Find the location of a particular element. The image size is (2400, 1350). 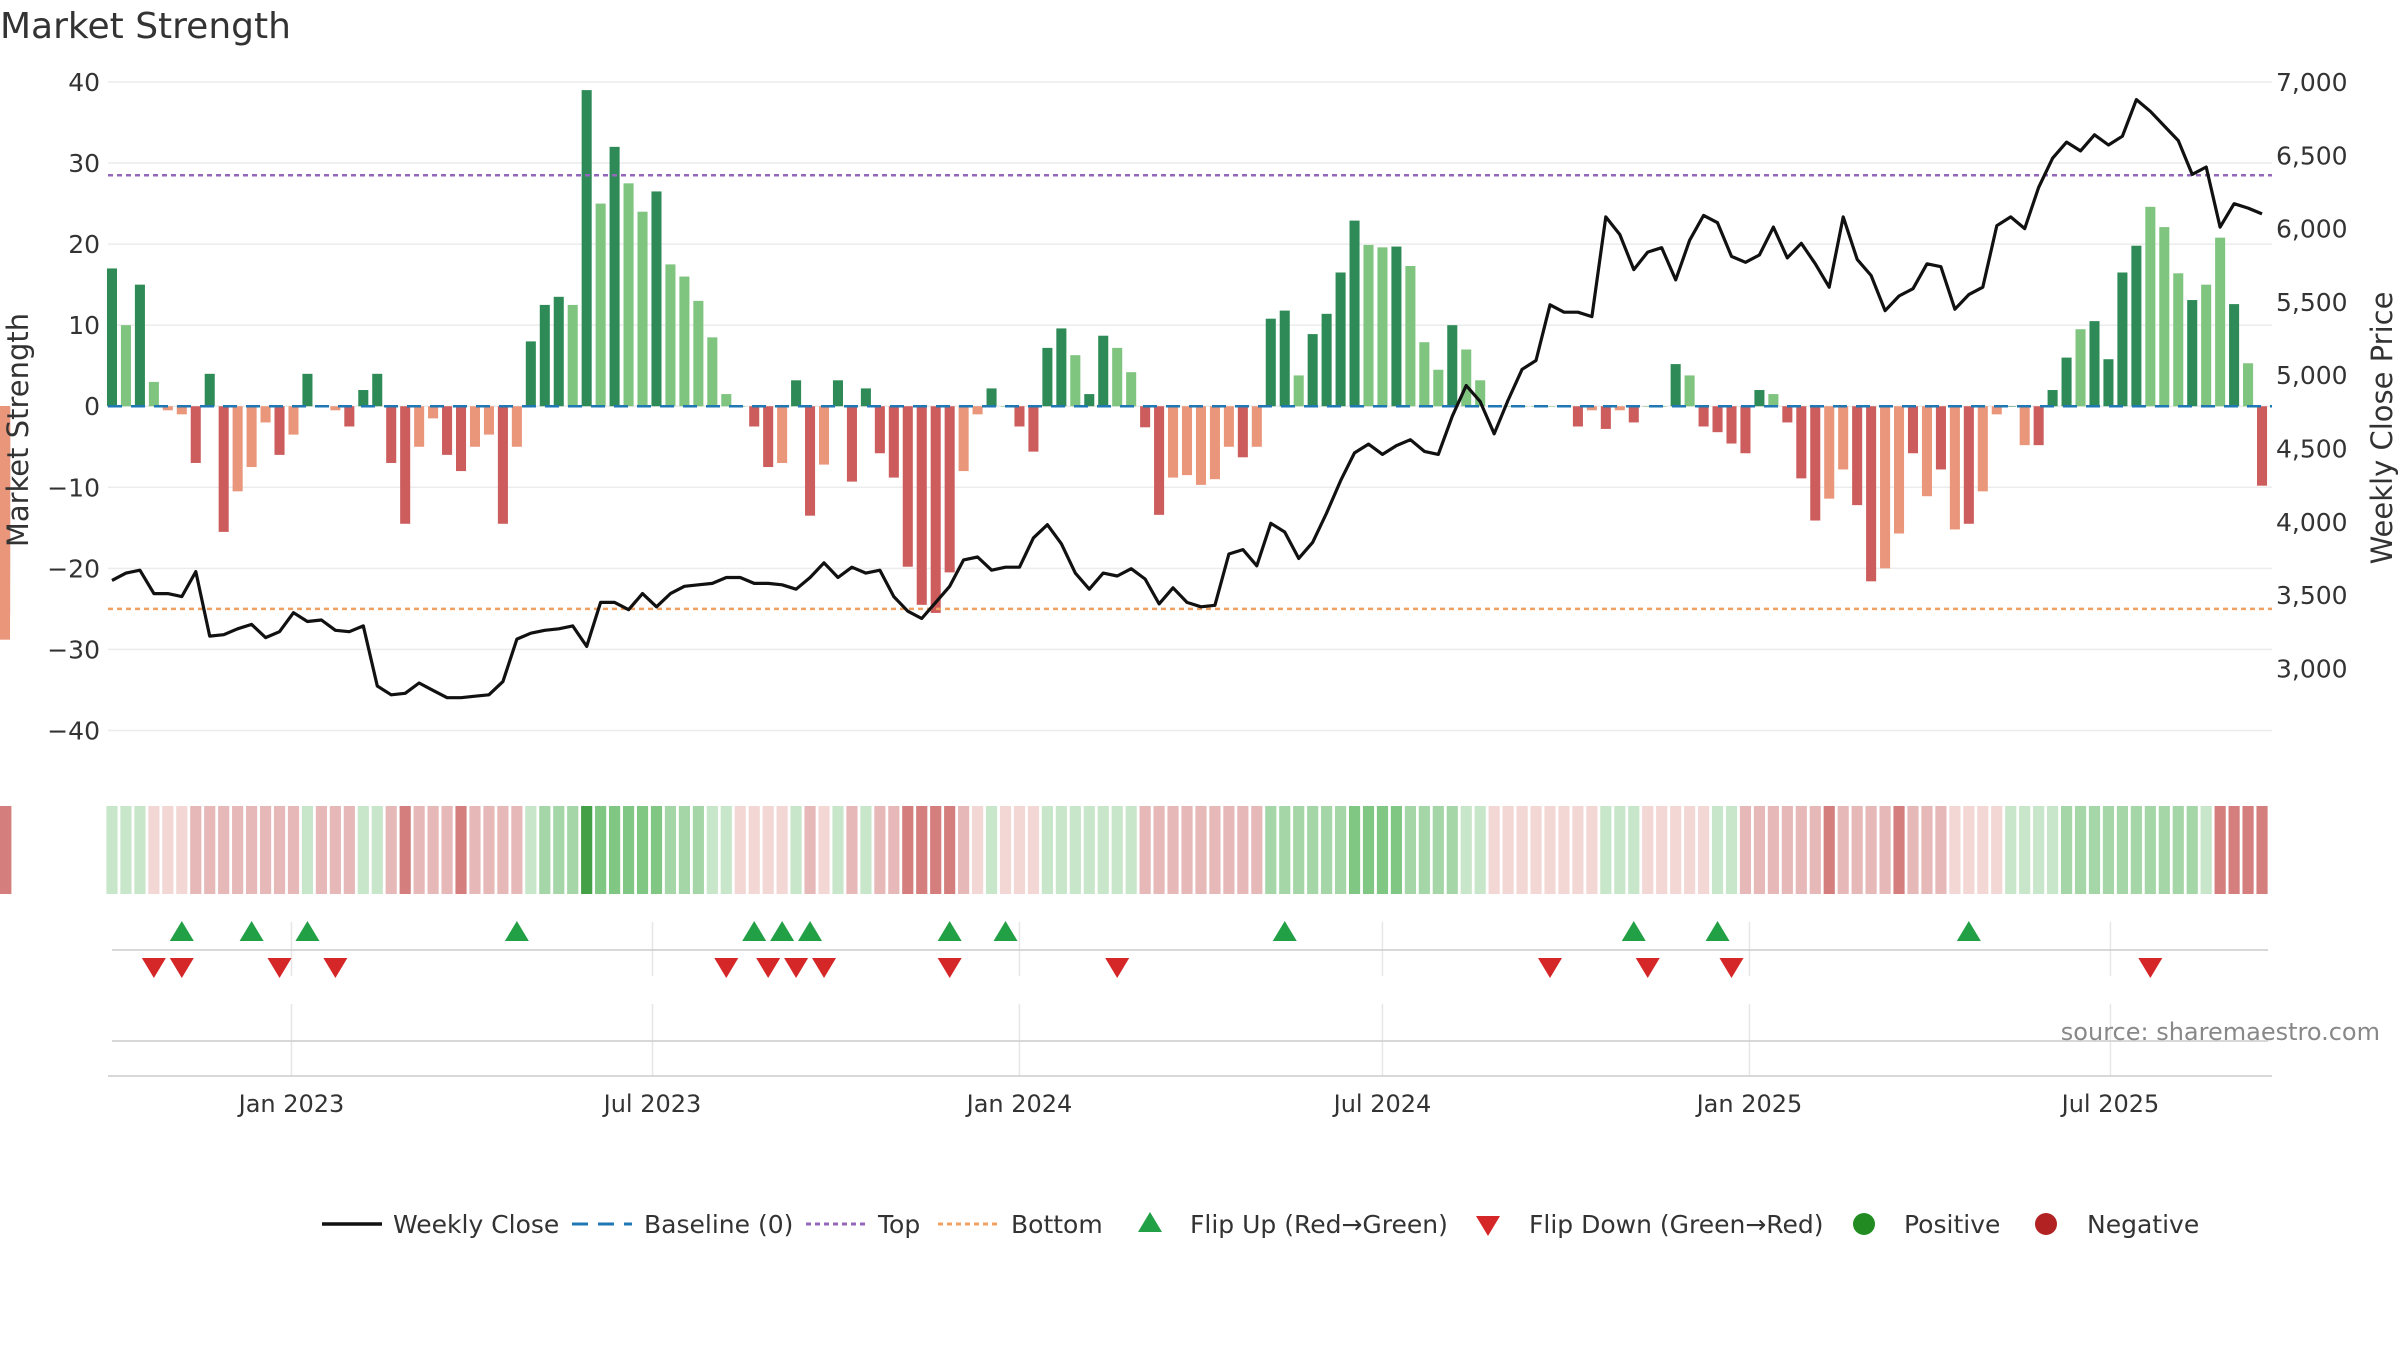

left-axis-label: Market Strength is located at coordinates (18, 430).